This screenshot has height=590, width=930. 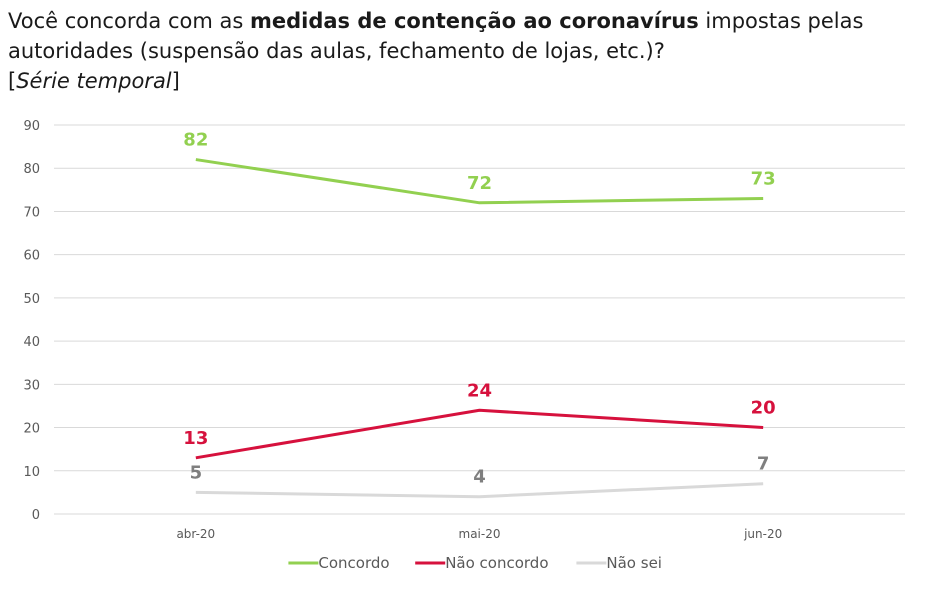 What do you see at coordinates (36, 515) in the screenshot?
I see `y-tick-label: 0` at bounding box center [36, 515].